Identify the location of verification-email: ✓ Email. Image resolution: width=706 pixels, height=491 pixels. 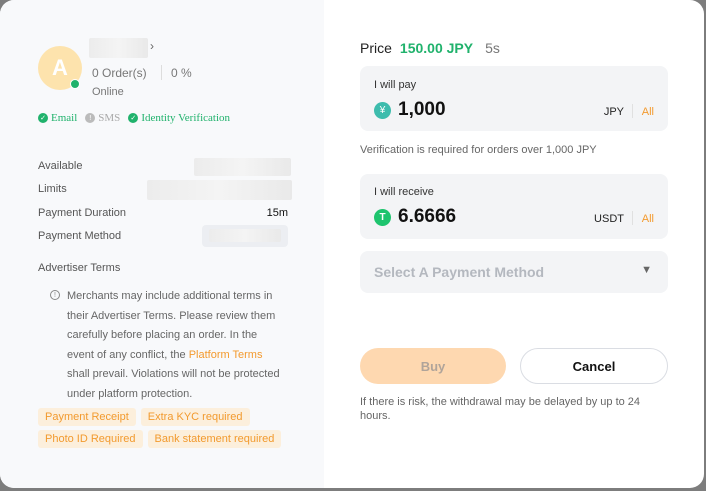
(57, 118).